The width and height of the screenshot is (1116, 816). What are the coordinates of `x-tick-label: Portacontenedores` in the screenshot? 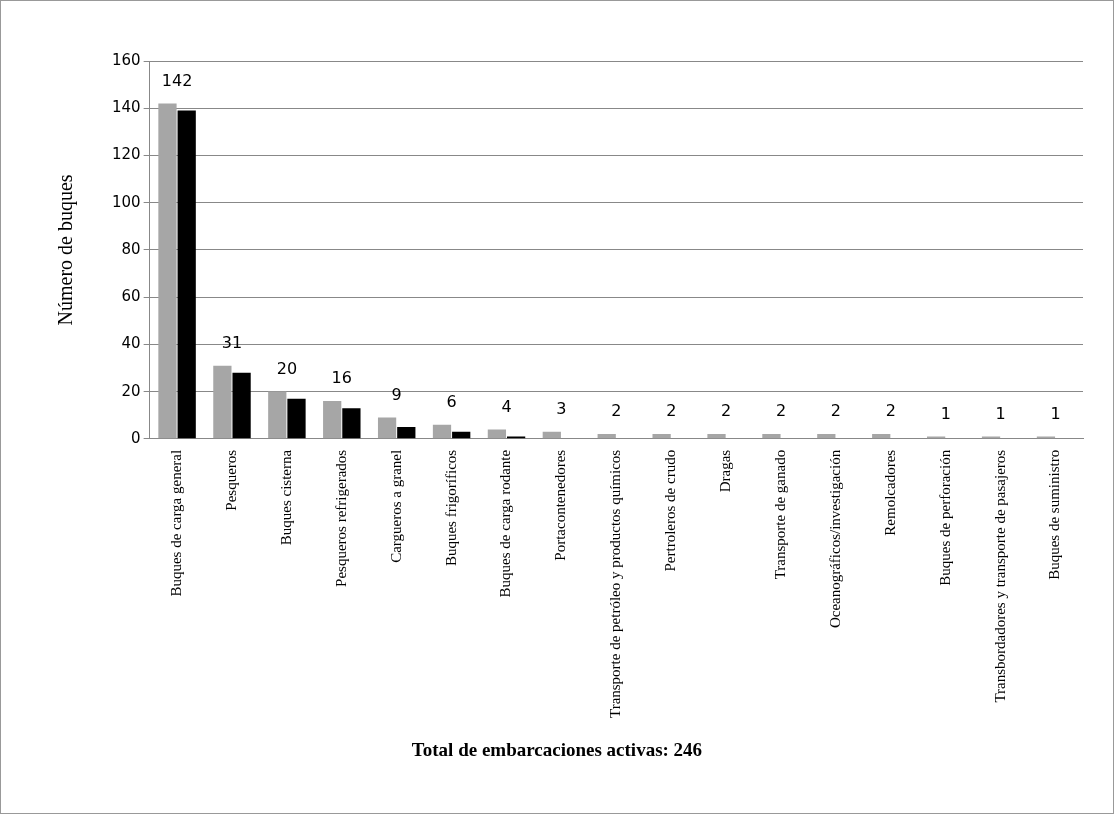 It's located at (560, 505).